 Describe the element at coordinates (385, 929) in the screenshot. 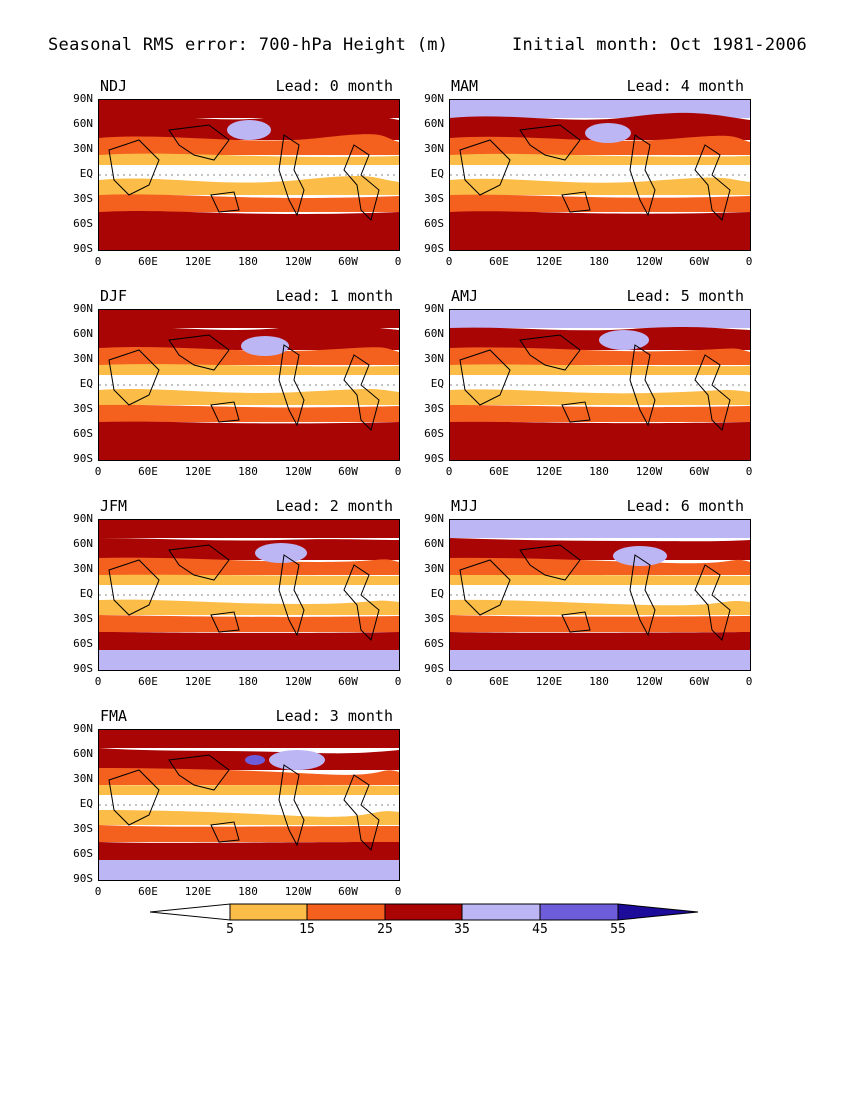

I see `colorbar-label-25: 25` at that location.